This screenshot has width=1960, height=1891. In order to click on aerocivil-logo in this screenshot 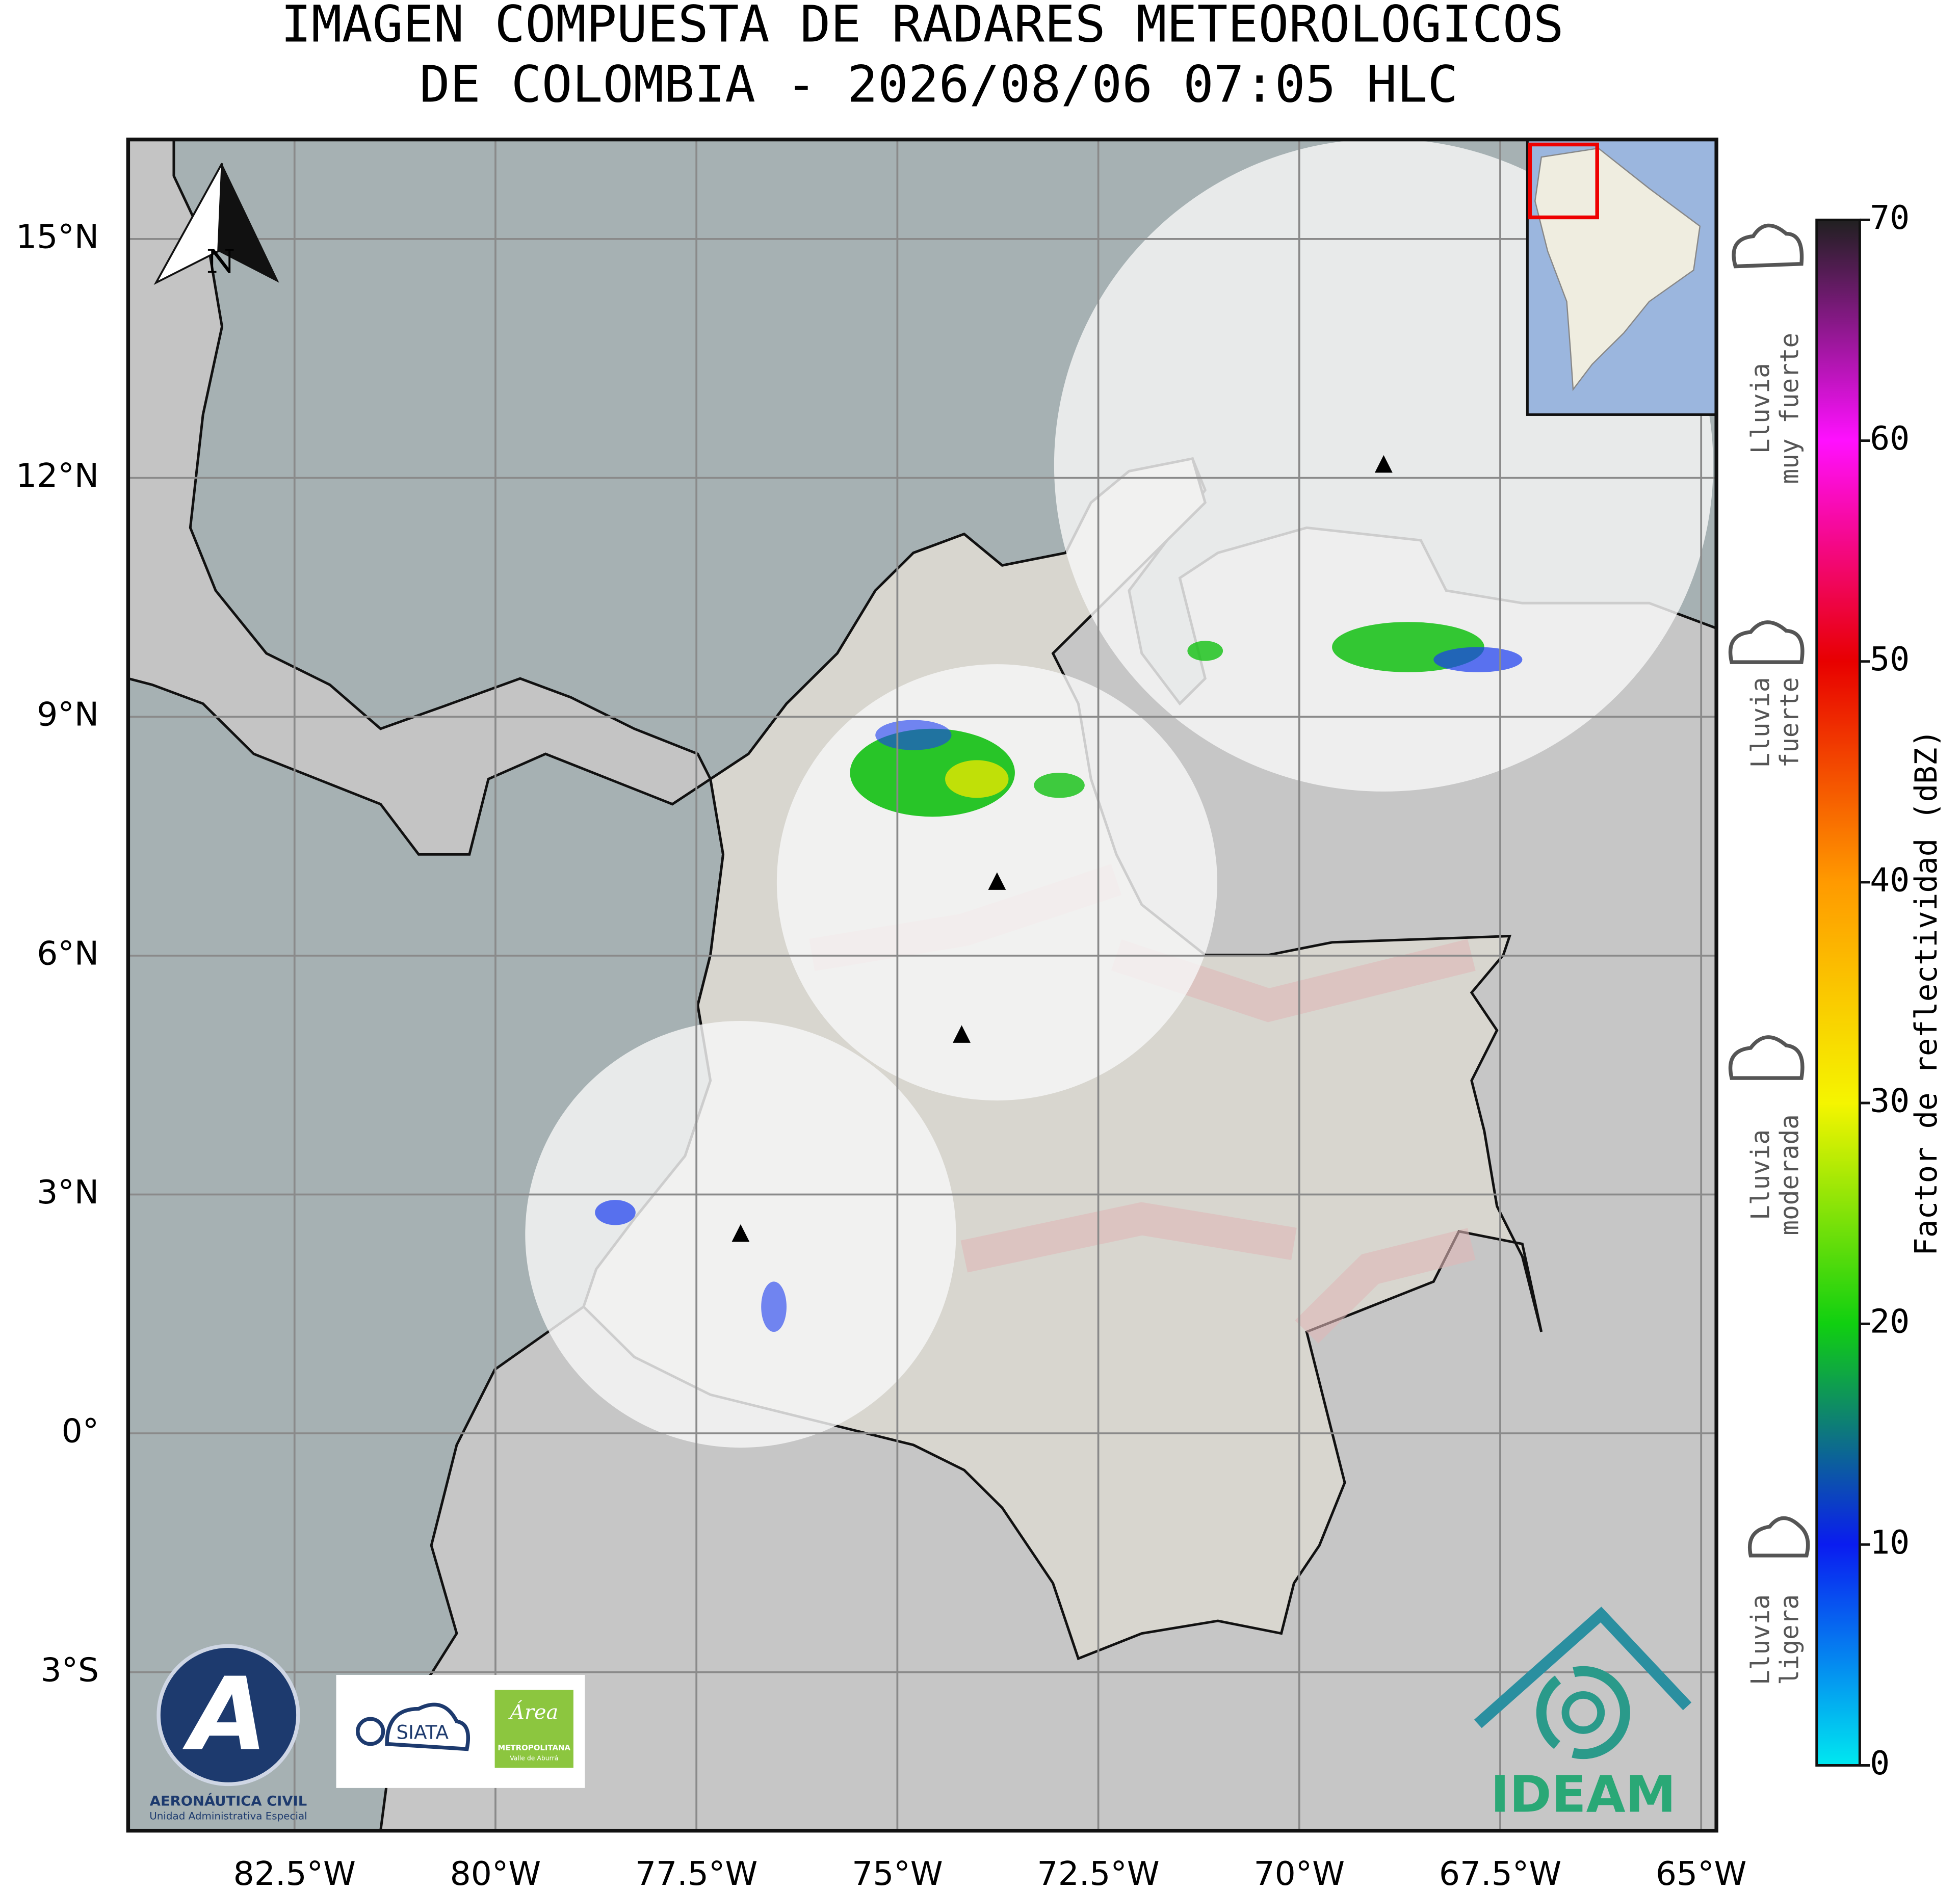, I will do `click(228, 1715)`.